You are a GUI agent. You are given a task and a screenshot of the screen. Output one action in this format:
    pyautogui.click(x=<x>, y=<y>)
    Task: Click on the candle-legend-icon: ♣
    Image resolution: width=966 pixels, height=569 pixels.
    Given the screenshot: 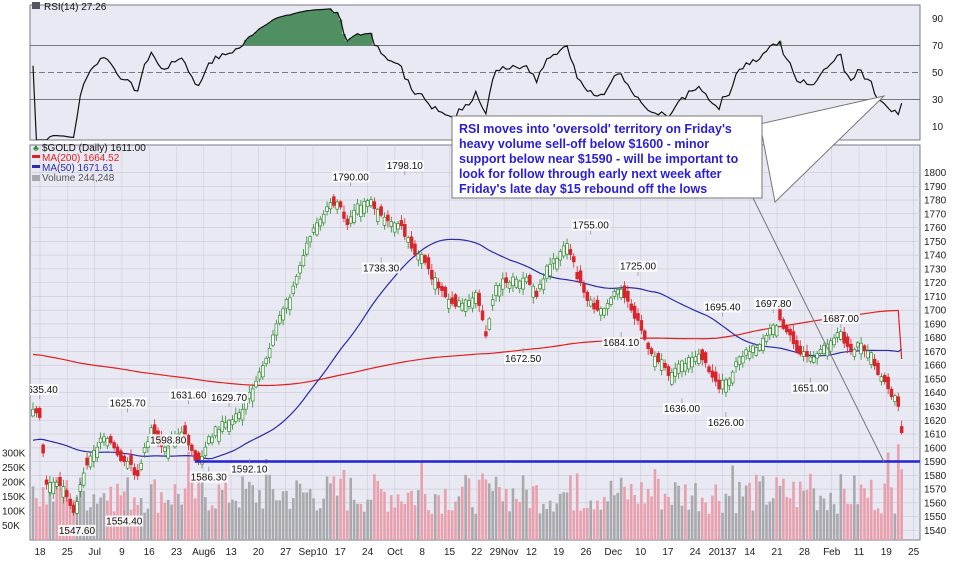 What is the action you would take?
    pyautogui.click(x=36, y=148)
    